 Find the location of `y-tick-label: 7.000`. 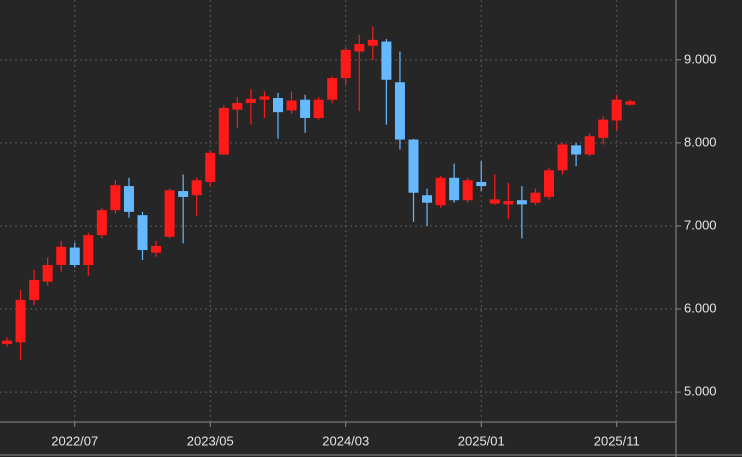

y-tick-label: 7.000 is located at coordinates (700, 224).